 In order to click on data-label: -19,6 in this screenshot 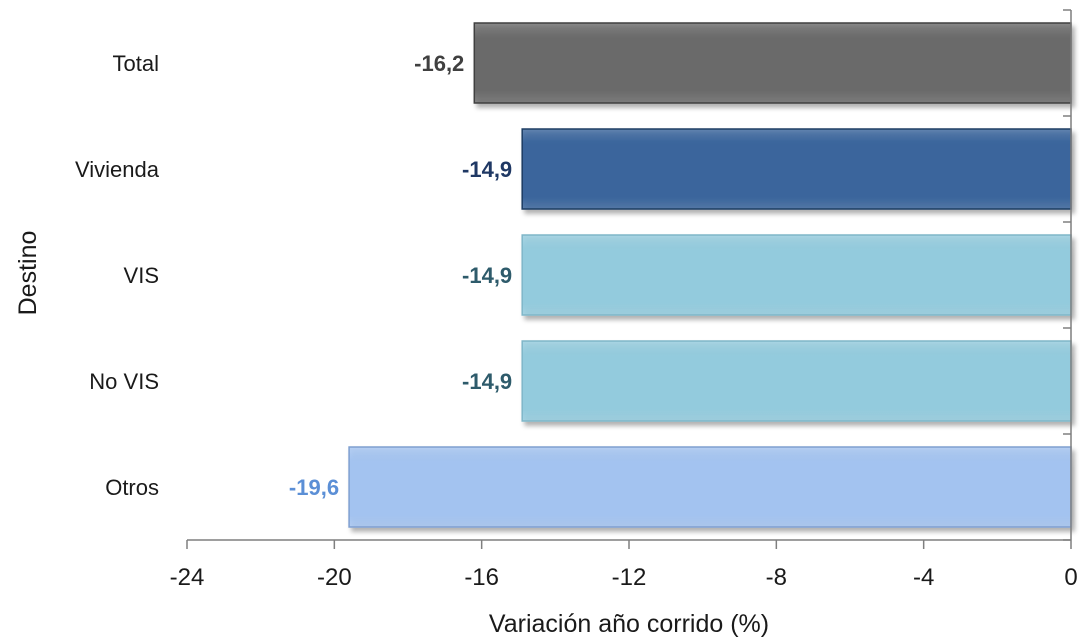, I will do `click(314, 487)`.